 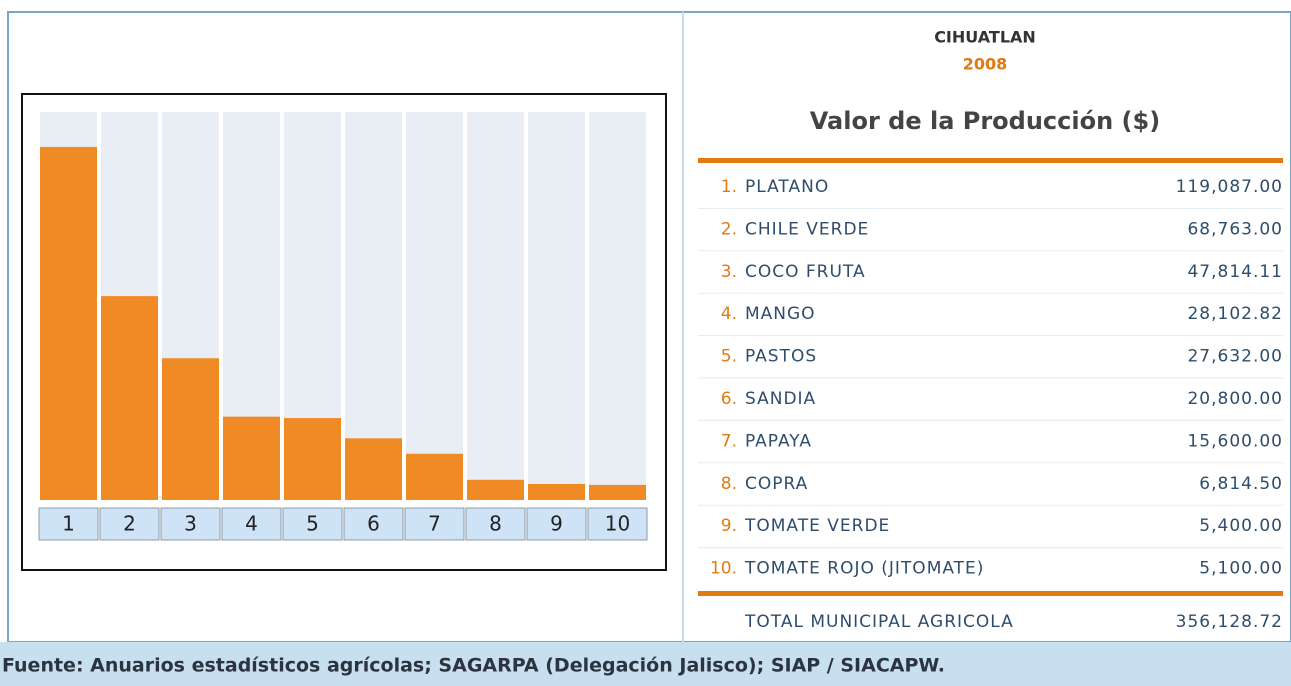 What do you see at coordinates (864, 569) in the screenshot?
I see `crop-name: TOMATE ROJO (JITOMATE)` at bounding box center [864, 569].